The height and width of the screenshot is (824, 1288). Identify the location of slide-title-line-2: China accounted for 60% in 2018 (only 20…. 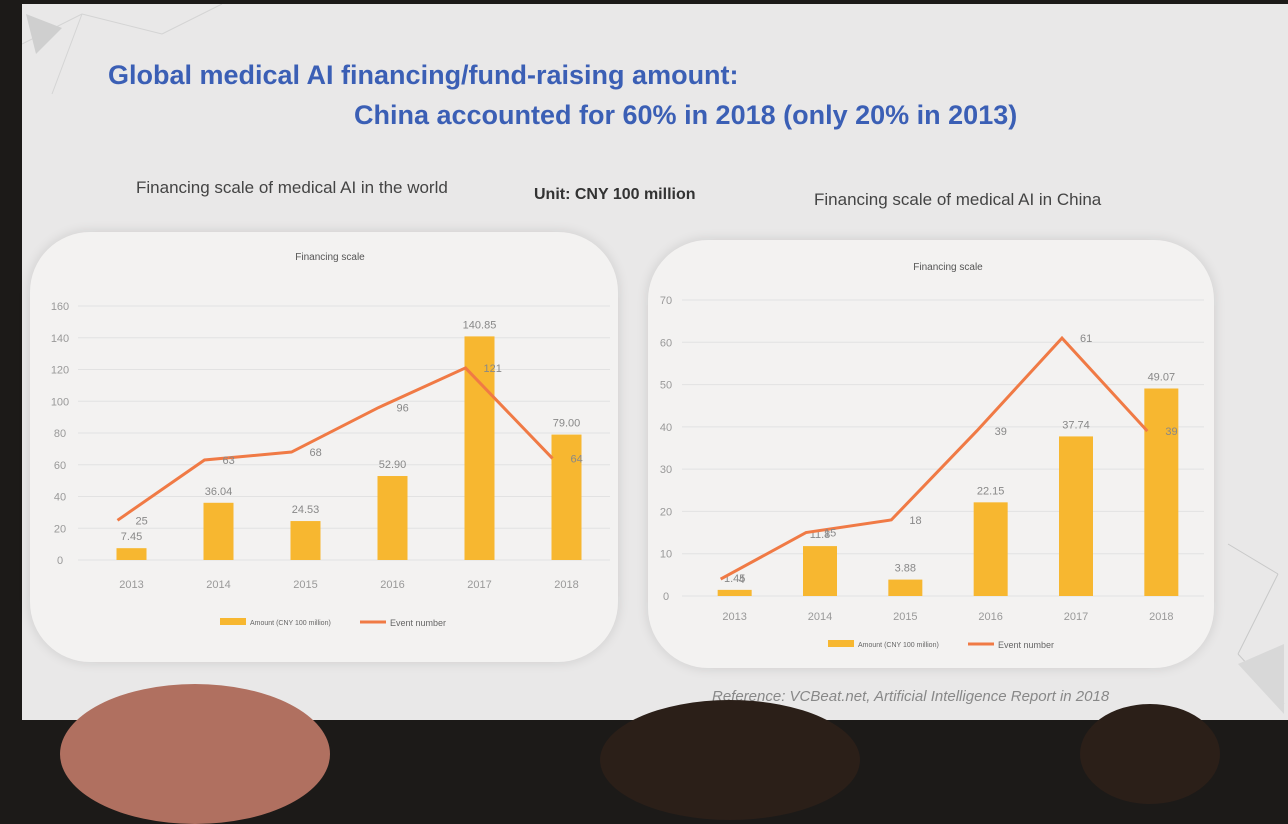
(686, 115).